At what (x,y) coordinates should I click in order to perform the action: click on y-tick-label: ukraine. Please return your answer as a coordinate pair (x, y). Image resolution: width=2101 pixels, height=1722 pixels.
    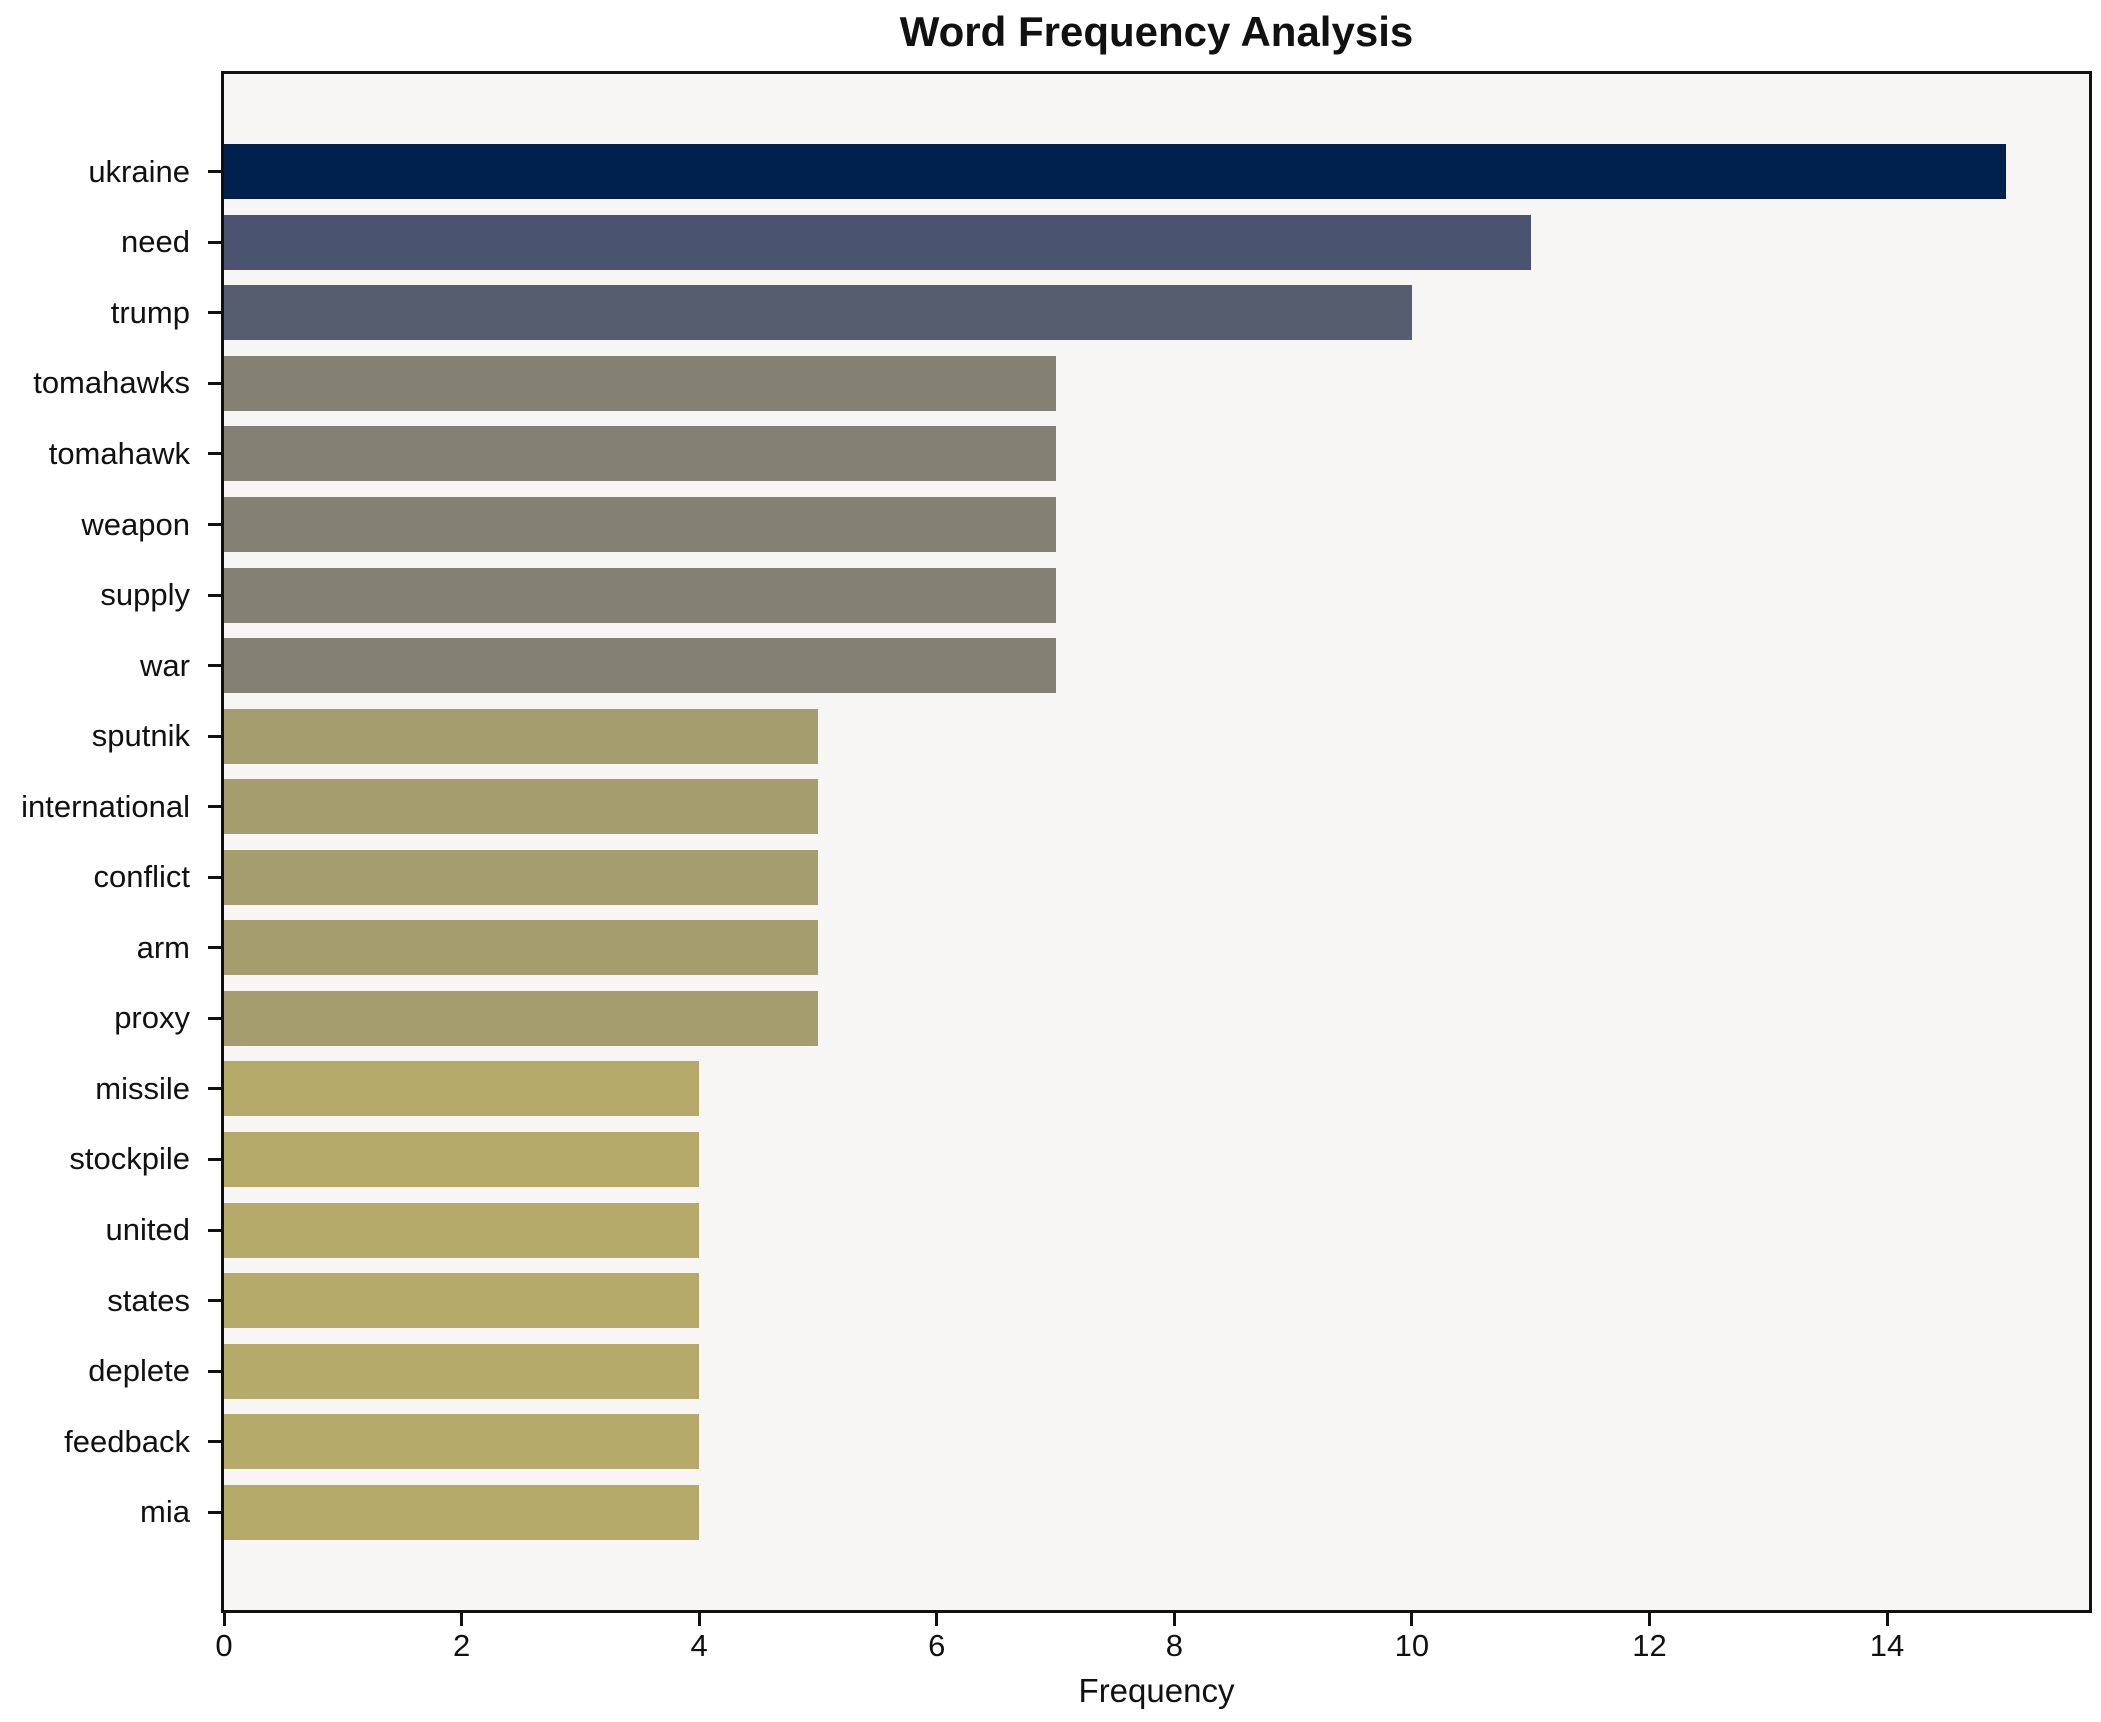
    Looking at the image, I should click on (139, 171).